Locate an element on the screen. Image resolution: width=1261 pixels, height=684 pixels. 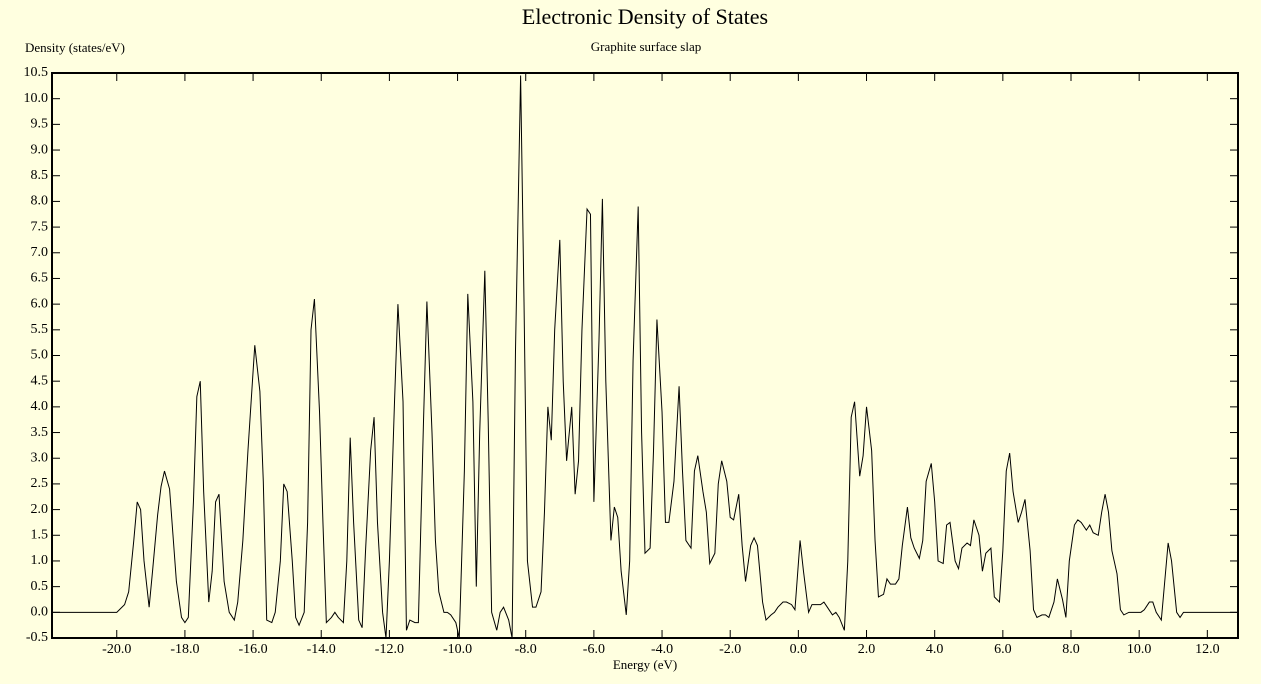
x-tick-label: -18.0 is located at coordinates (184, 649).